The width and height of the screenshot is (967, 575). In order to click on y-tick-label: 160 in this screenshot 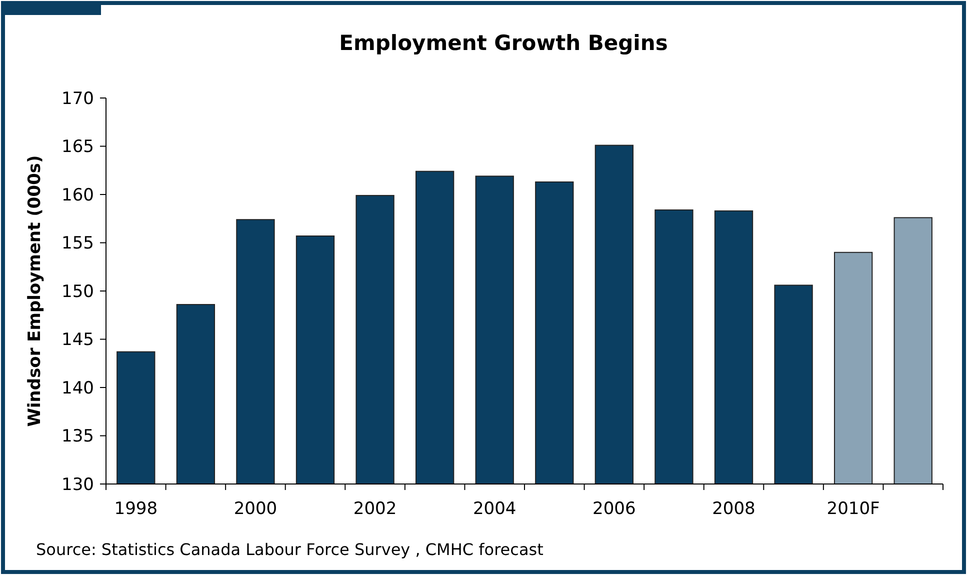, I will do `click(78, 195)`.